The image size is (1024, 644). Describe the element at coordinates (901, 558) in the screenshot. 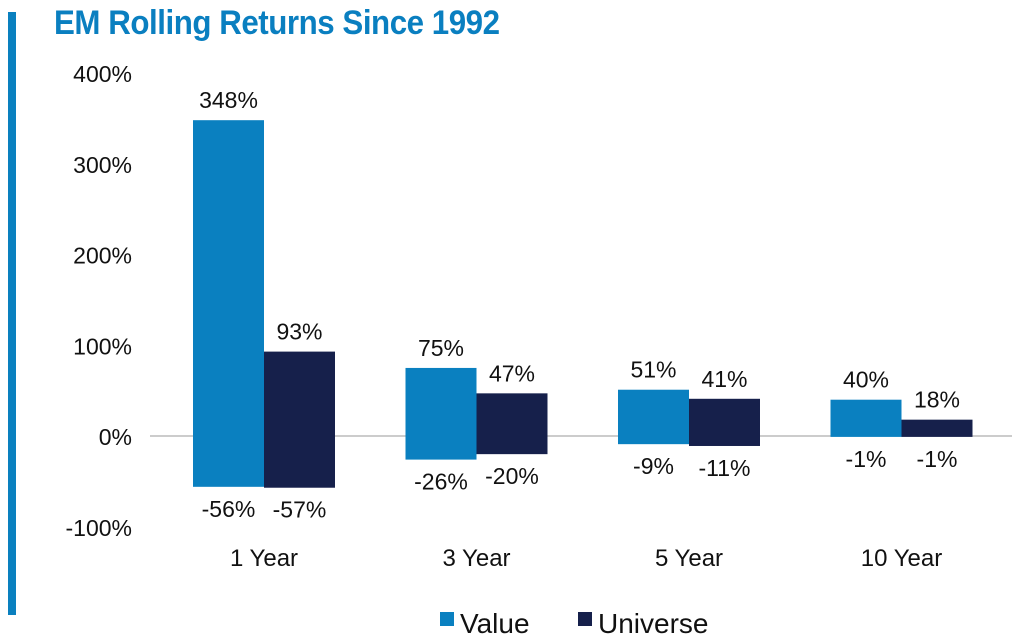

I see `x-tick-label: 10 Year` at that location.